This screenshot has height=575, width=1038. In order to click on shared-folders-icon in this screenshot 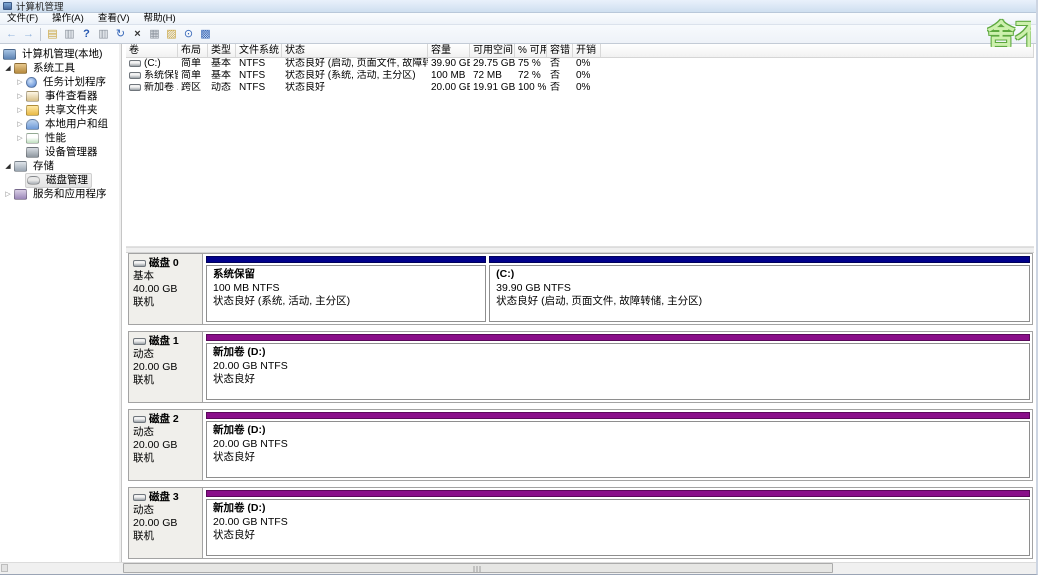, I will do `click(32, 110)`.